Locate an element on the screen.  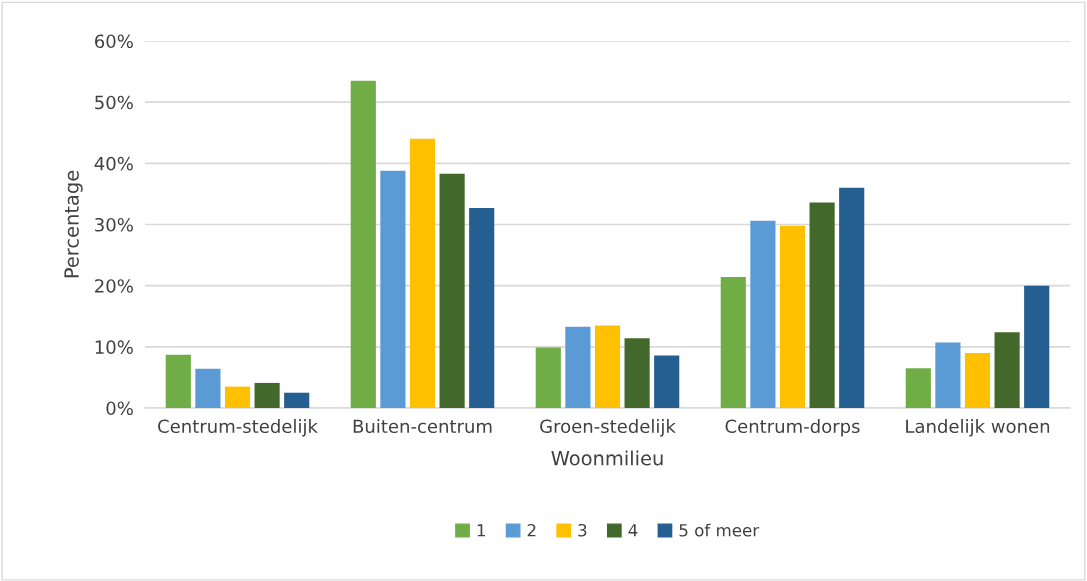
y-tick-label: 50% is located at coordinates (114, 102).